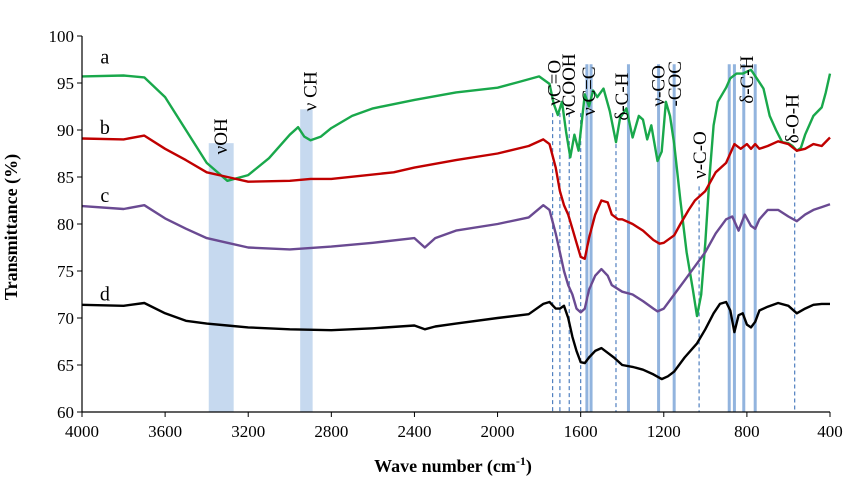  Describe the element at coordinates (221, 136) in the screenshot. I see `annotation-0: νOH` at that location.